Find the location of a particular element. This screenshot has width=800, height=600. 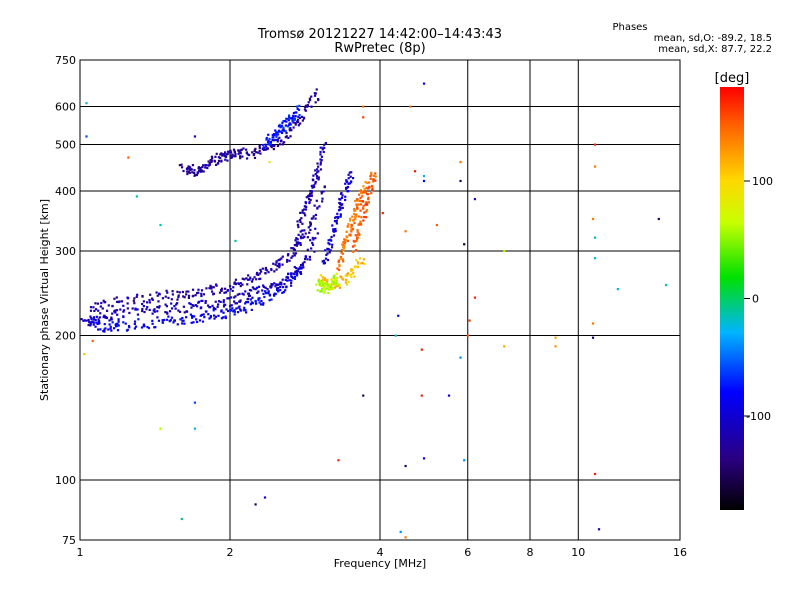

y-axis-label: Stationary phase Virtual Height [km] is located at coordinates (44, 300).